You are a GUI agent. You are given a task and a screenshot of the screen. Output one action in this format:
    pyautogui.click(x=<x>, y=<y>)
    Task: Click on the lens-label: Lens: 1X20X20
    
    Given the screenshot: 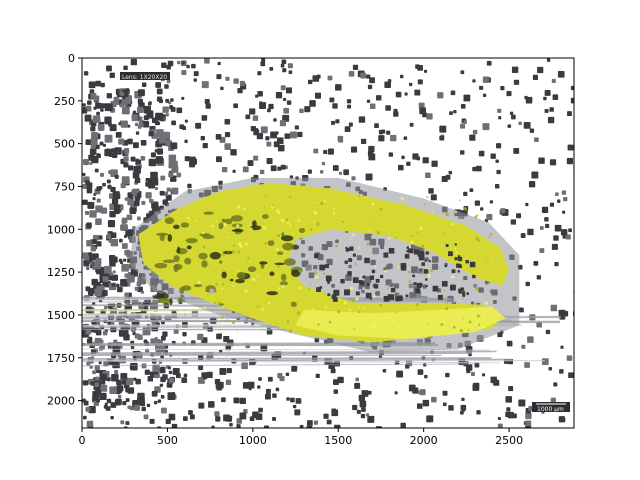 What is the action you would take?
    pyautogui.click(x=144, y=77)
    